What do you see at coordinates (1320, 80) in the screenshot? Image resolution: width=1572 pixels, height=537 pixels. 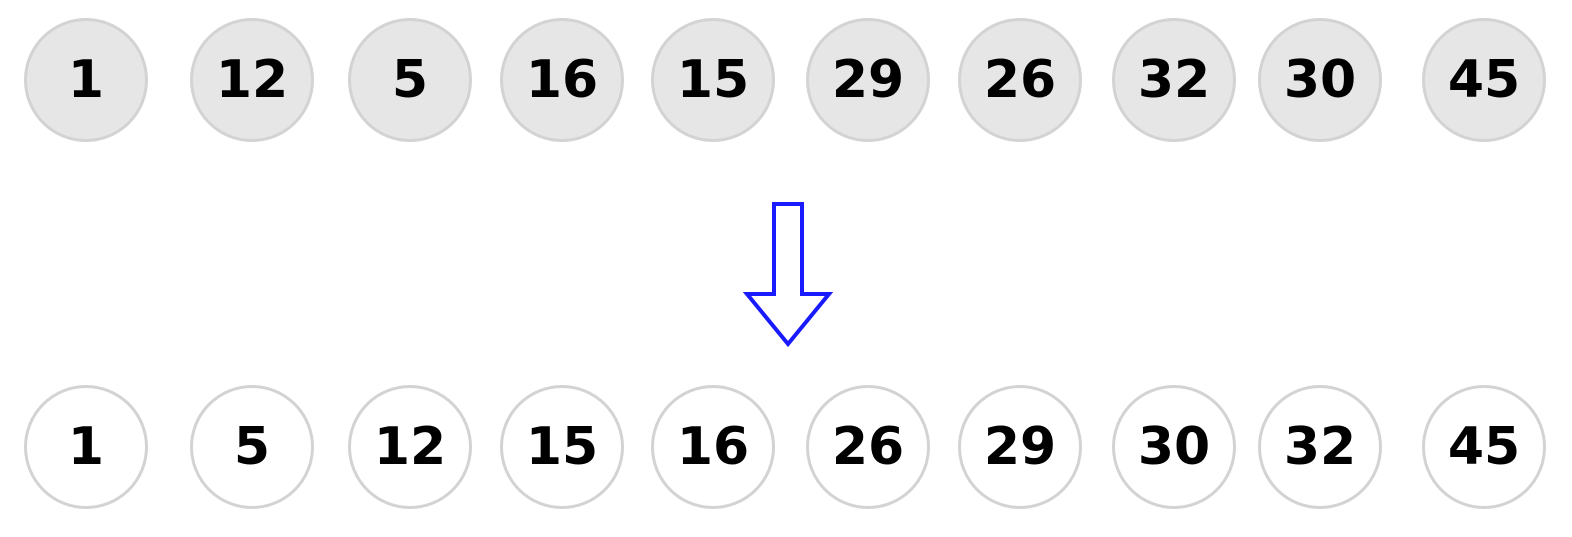 I see `unsorted-node: 30` at bounding box center [1320, 80].